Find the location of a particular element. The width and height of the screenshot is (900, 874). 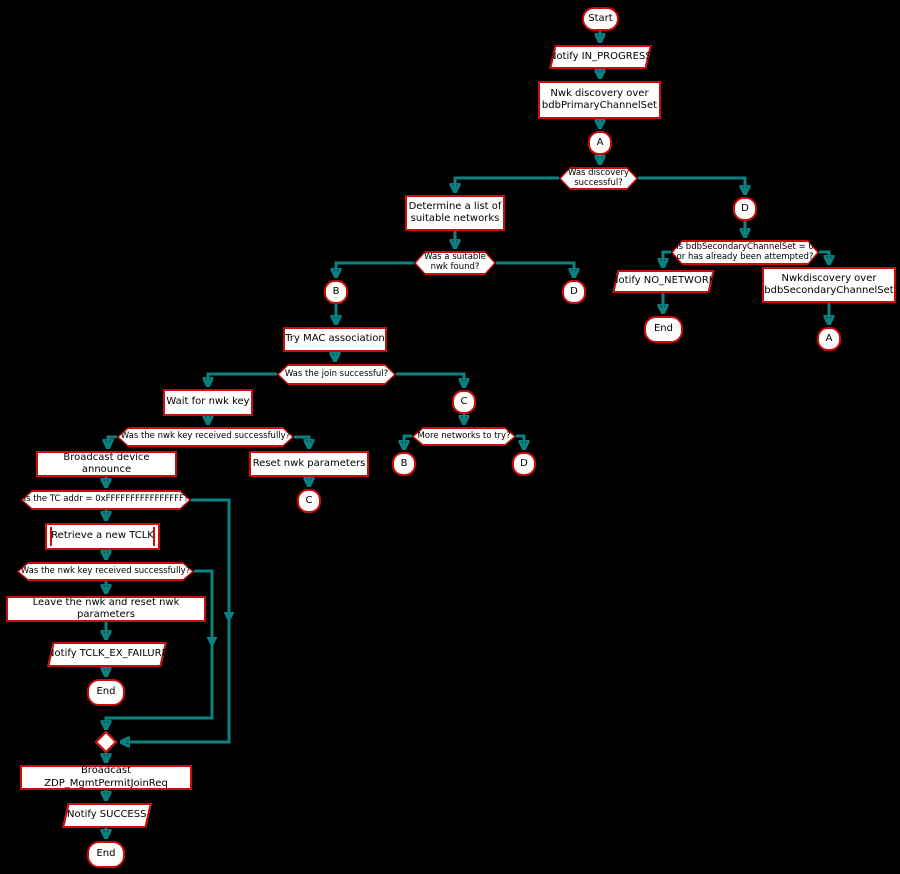

activity-broadcast-device-announce: Broadcast device announce is located at coordinates (106, 464).